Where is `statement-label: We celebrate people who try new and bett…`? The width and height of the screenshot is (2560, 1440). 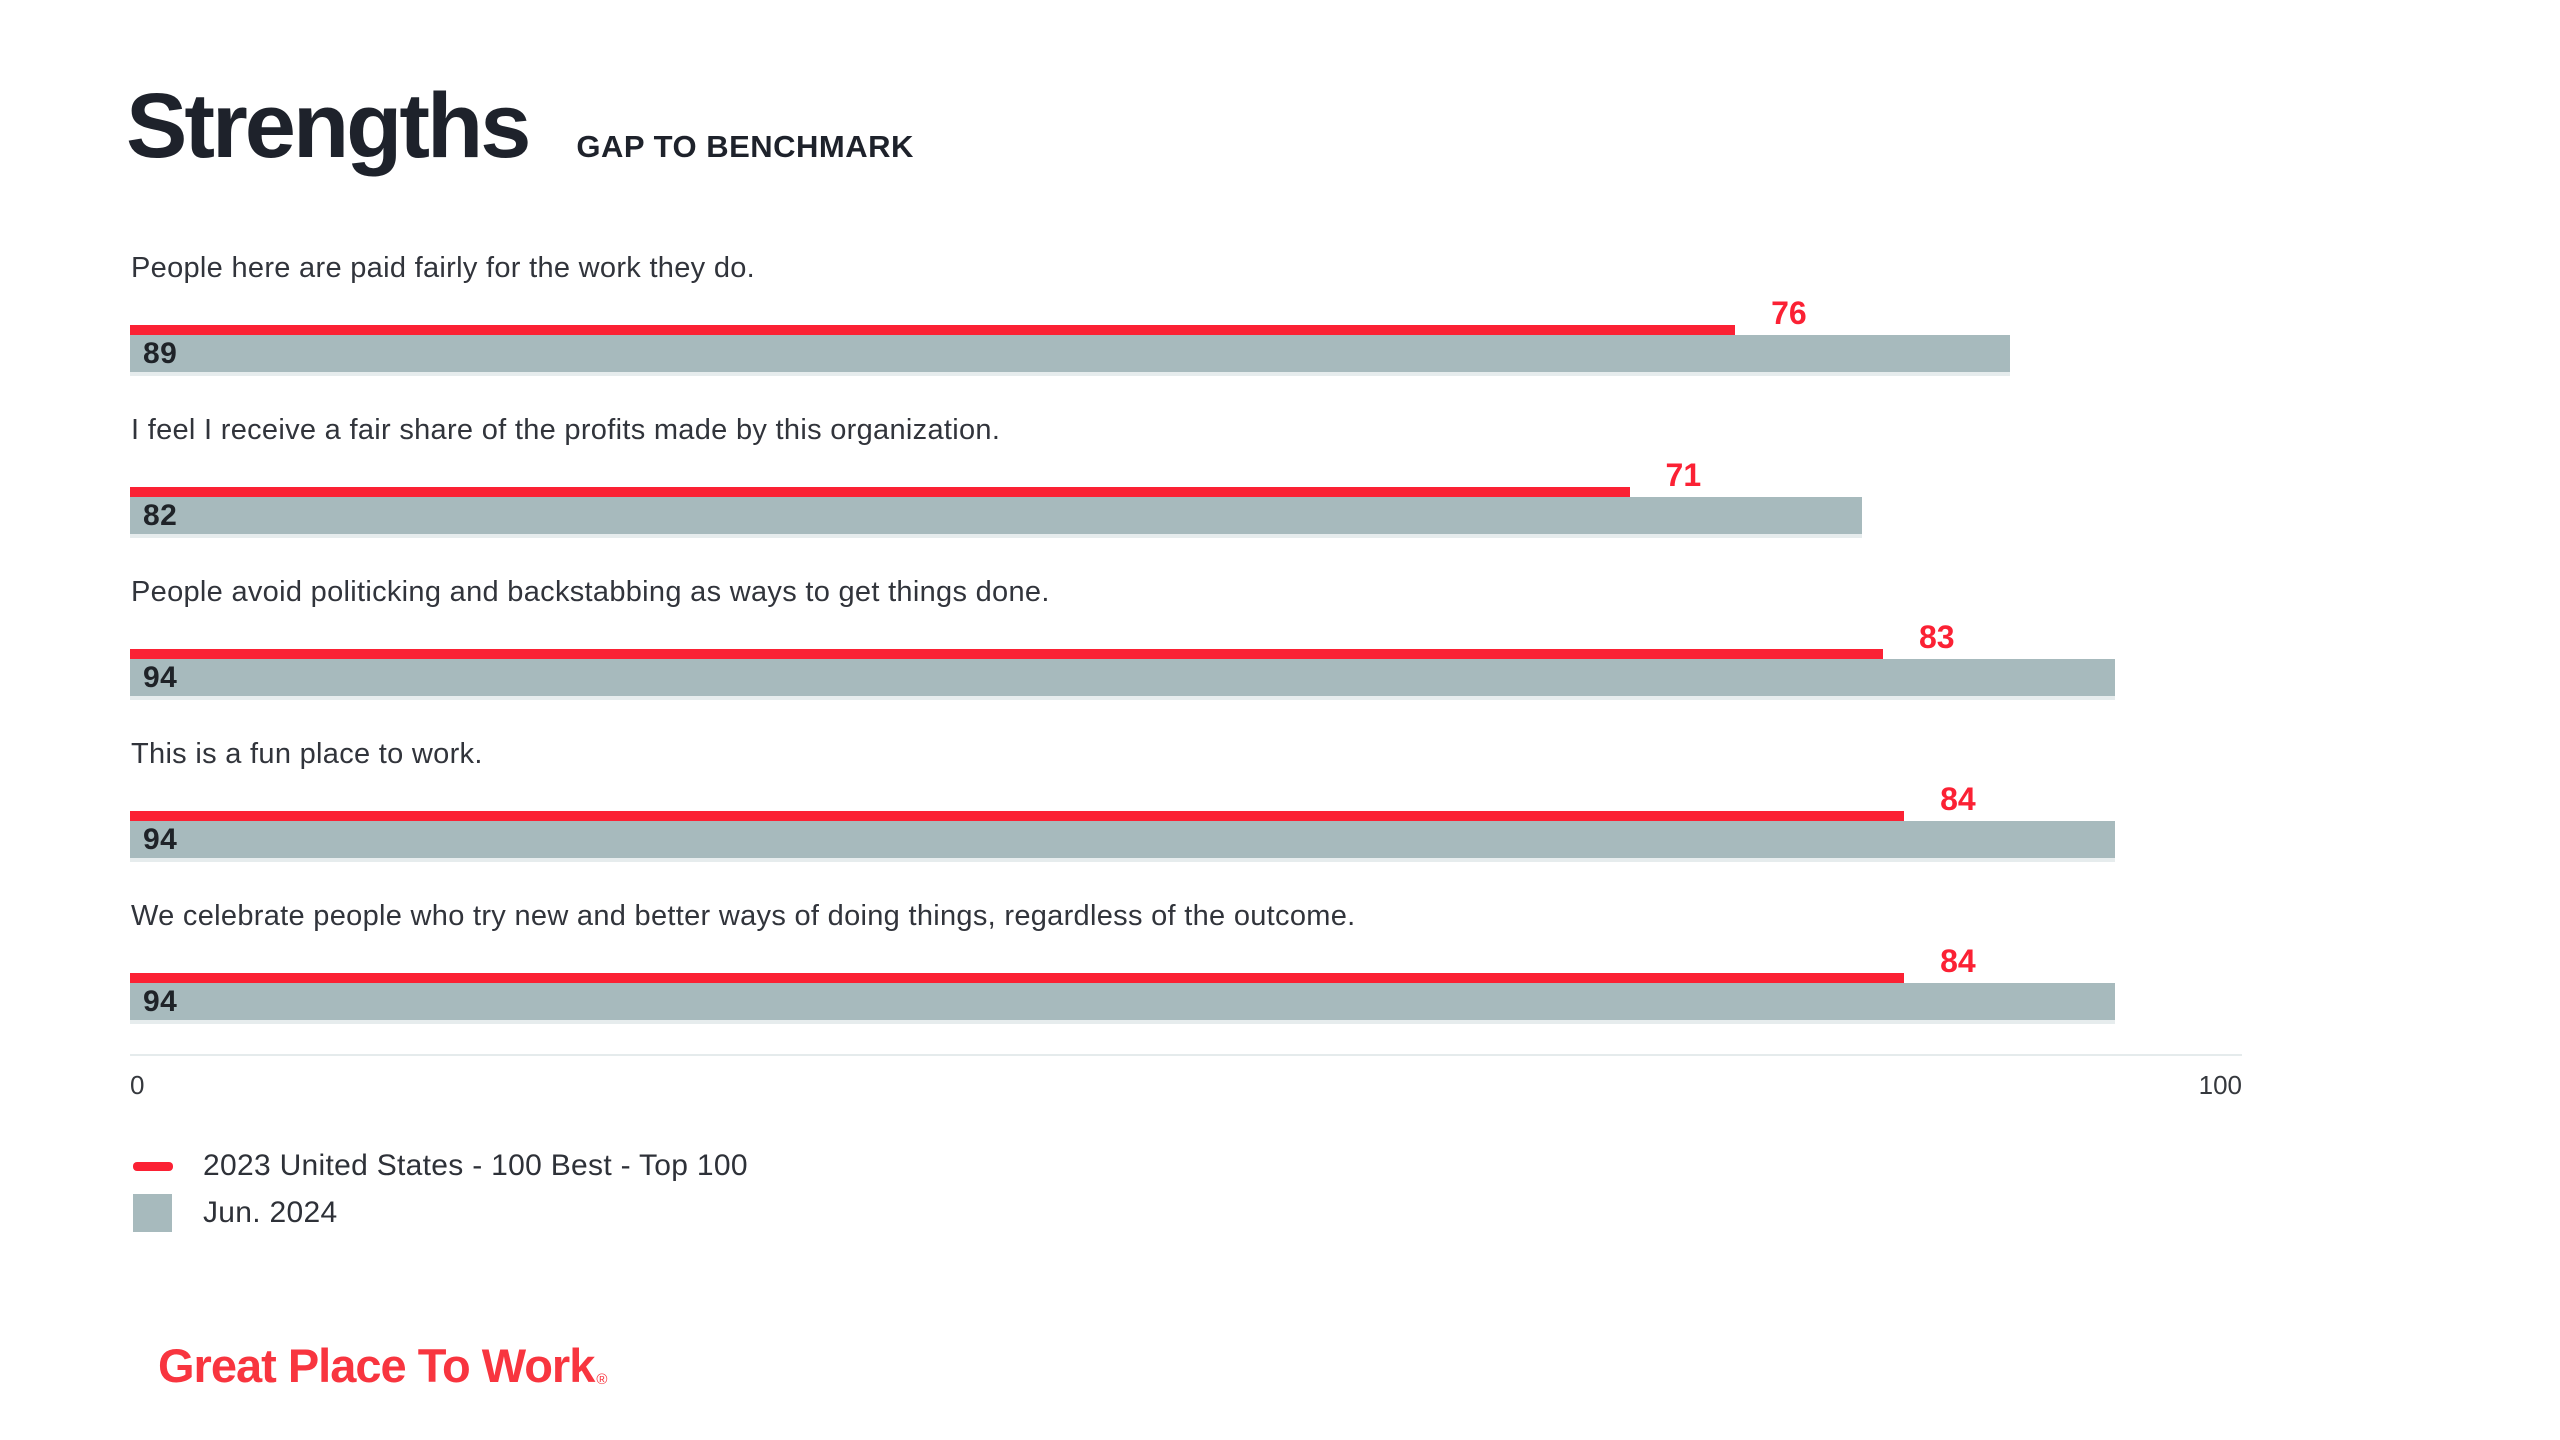 statement-label: We celebrate people who try new and bett… is located at coordinates (743, 916).